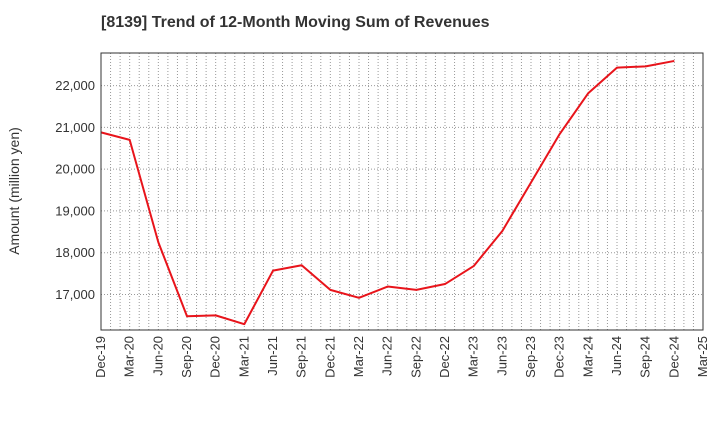 This screenshot has height=440, width=720. I want to click on x-tick-label: Jun-23, so click(501, 356).